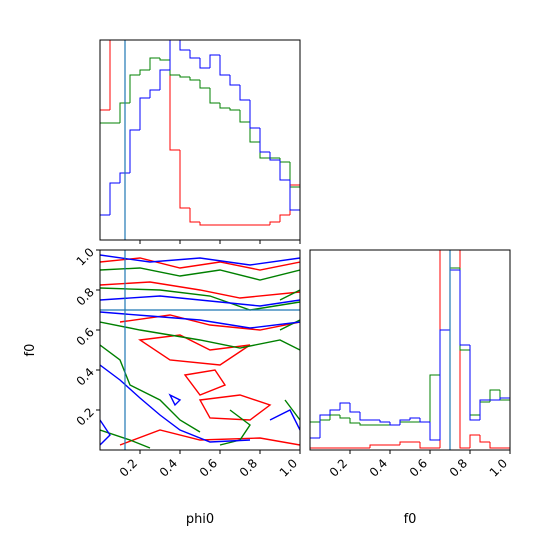 This screenshot has width=550, height=554. What do you see at coordinates (30, 350) in the screenshot?
I see `y-axis-label: f0` at bounding box center [30, 350].